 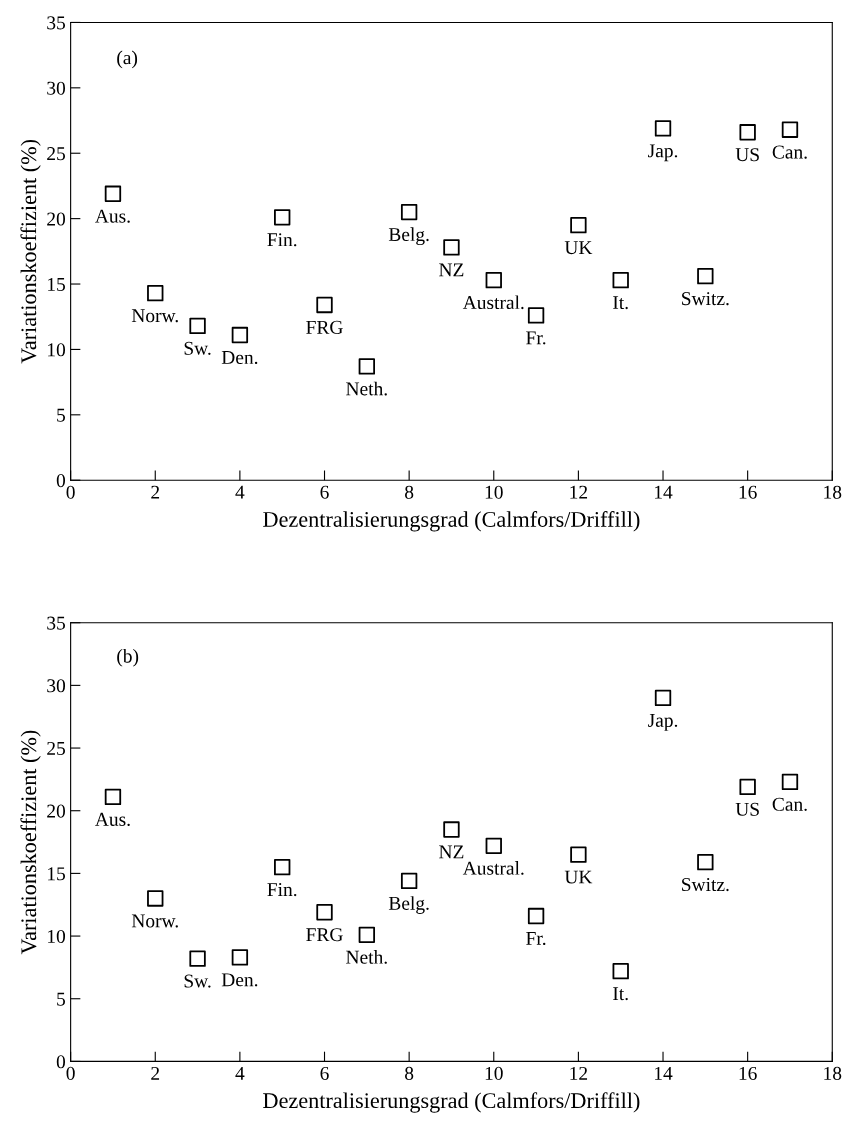 What do you see at coordinates (128, 657) in the screenshot?
I see `text: (b)` at bounding box center [128, 657].